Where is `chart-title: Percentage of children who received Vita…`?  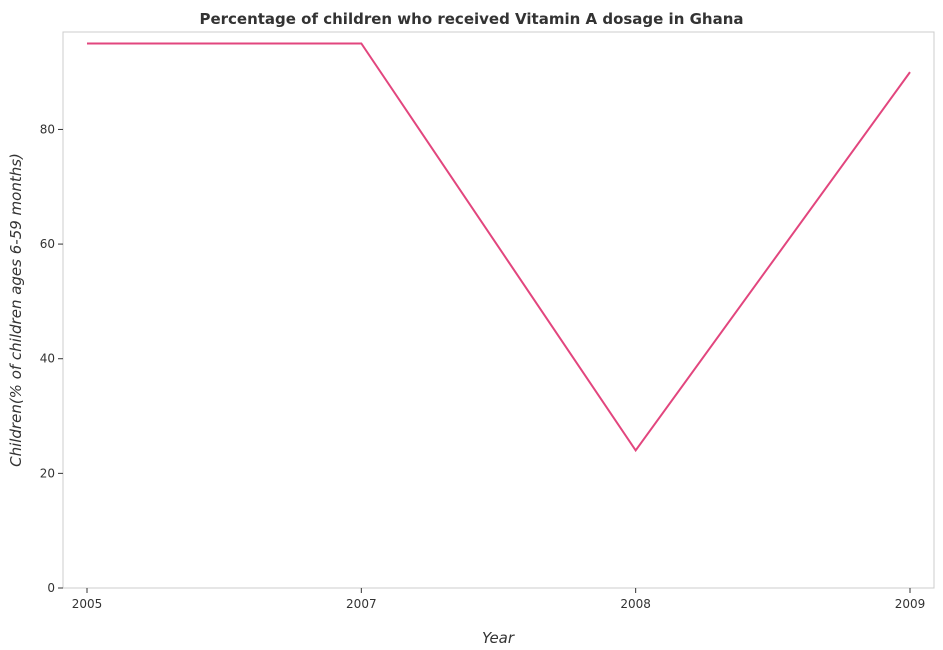 chart-title: Percentage of children who received Vita… is located at coordinates (471, 19).